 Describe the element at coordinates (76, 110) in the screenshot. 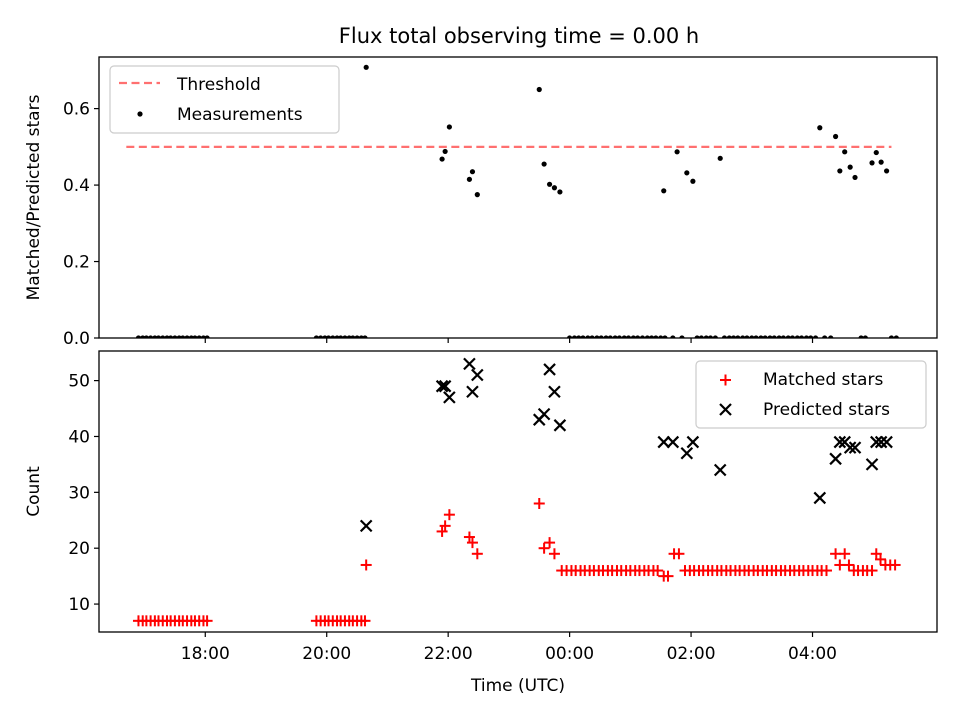

I see `y-tick-label: 0.6` at that location.